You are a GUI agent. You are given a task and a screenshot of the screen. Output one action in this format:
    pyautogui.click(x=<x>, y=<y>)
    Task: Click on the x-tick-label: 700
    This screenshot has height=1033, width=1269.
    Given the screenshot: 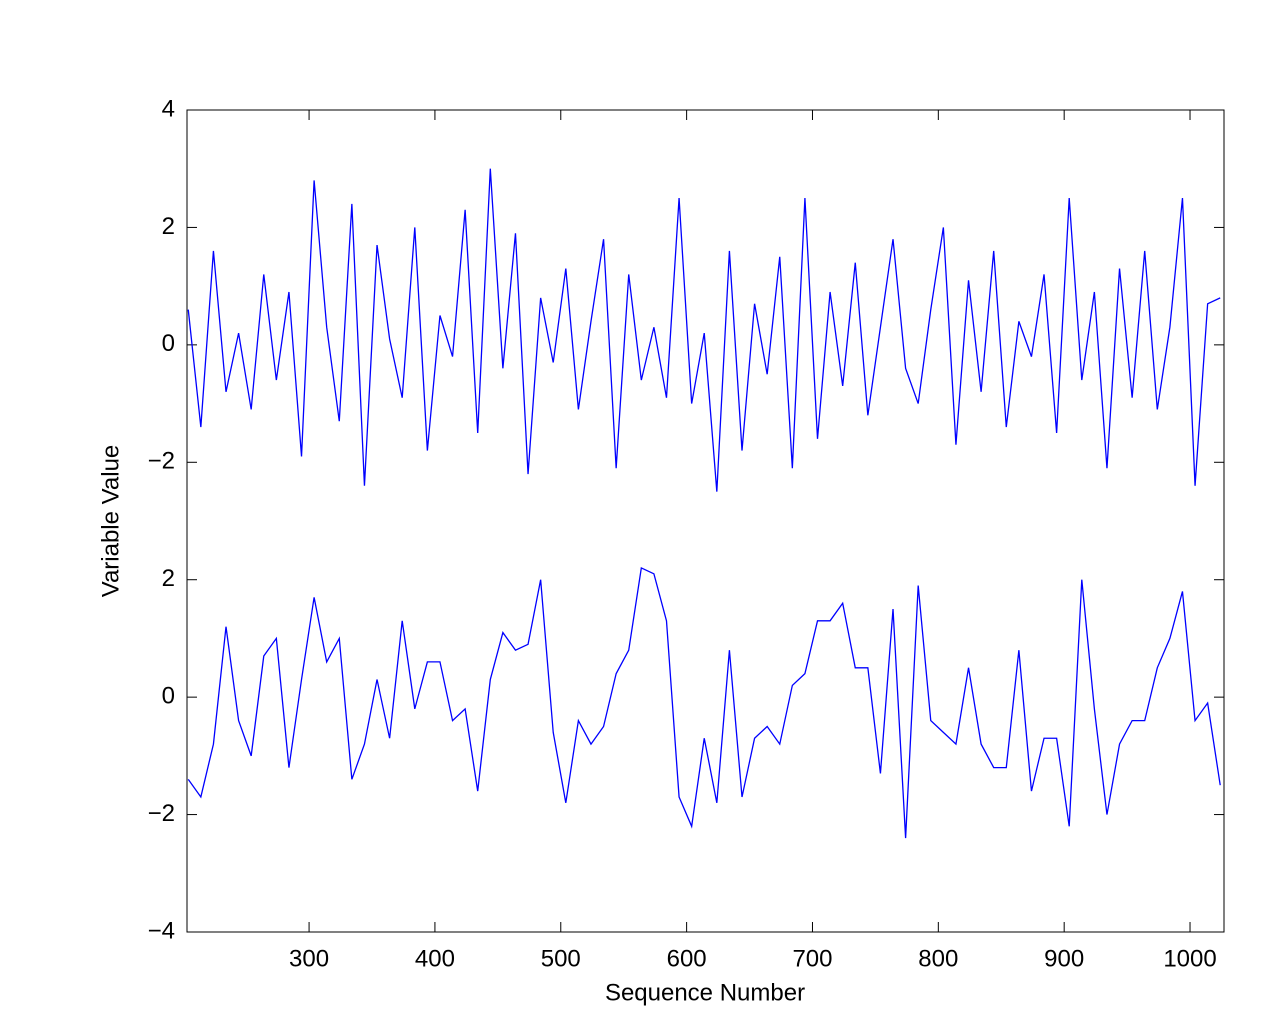 What is the action you would take?
    pyautogui.click(x=812, y=958)
    